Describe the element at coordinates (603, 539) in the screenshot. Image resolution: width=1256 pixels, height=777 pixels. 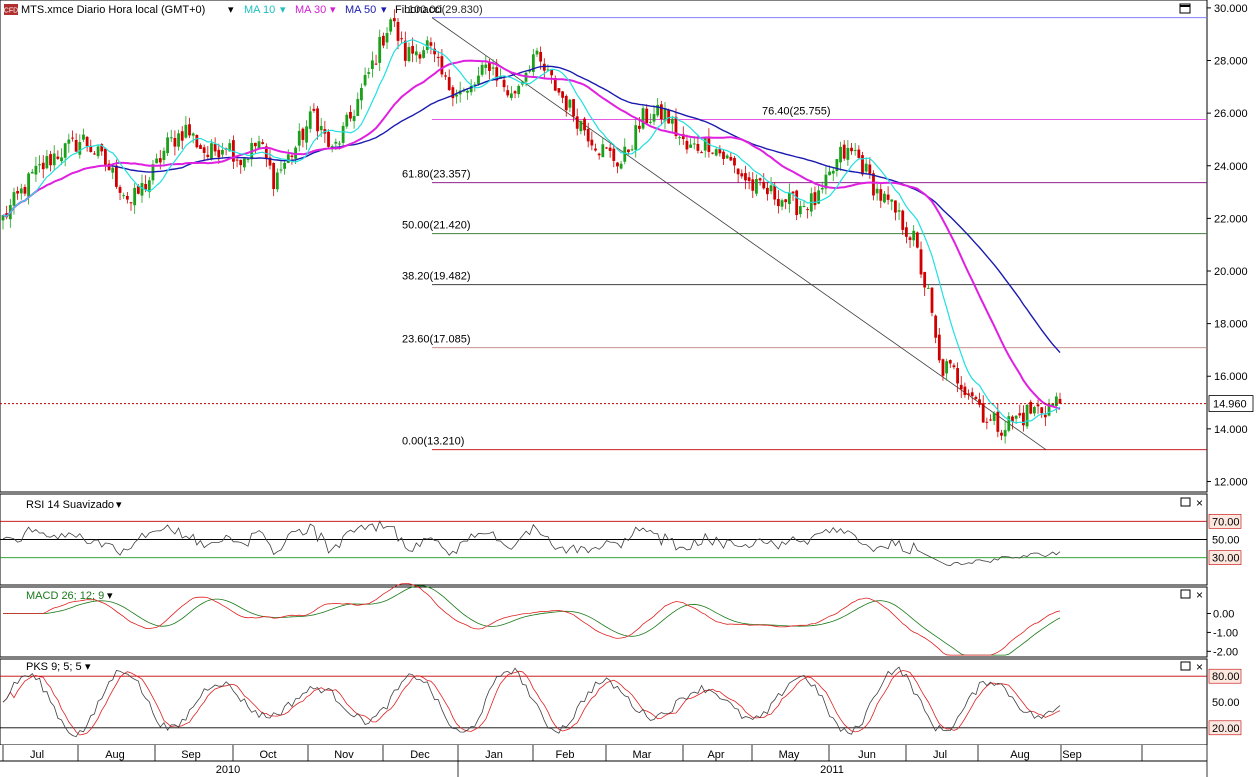
I see `rsi-levels` at that location.